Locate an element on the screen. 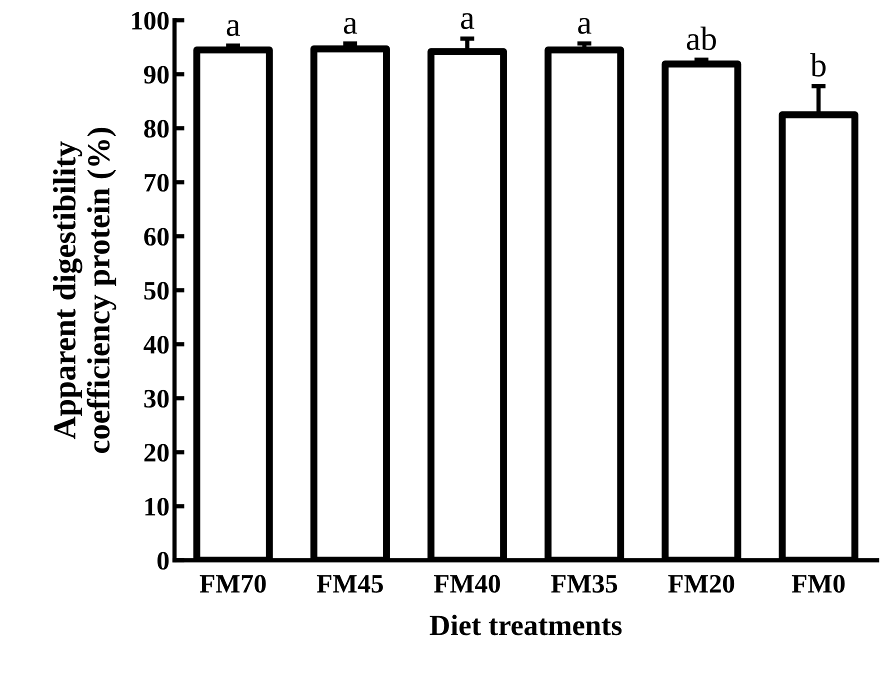 The height and width of the screenshot is (675, 895). y-tick-label: 90 is located at coordinates (156, 75).